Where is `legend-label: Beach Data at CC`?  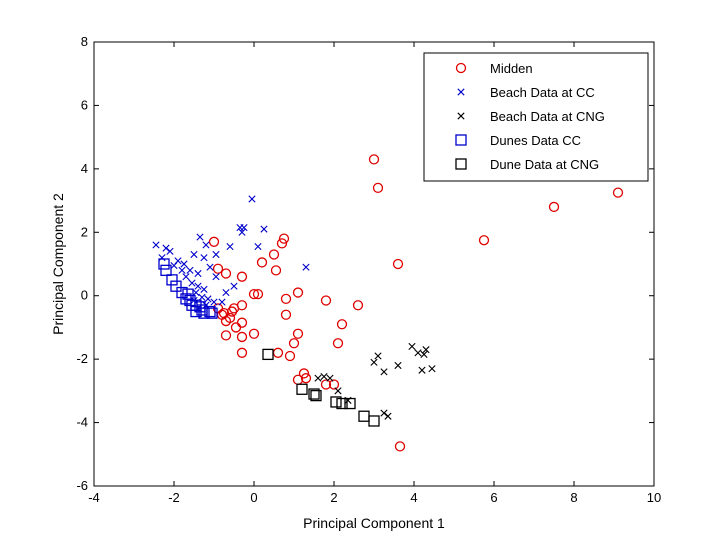
legend-label: Beach Data at CC is located at coordinates (542, 92).